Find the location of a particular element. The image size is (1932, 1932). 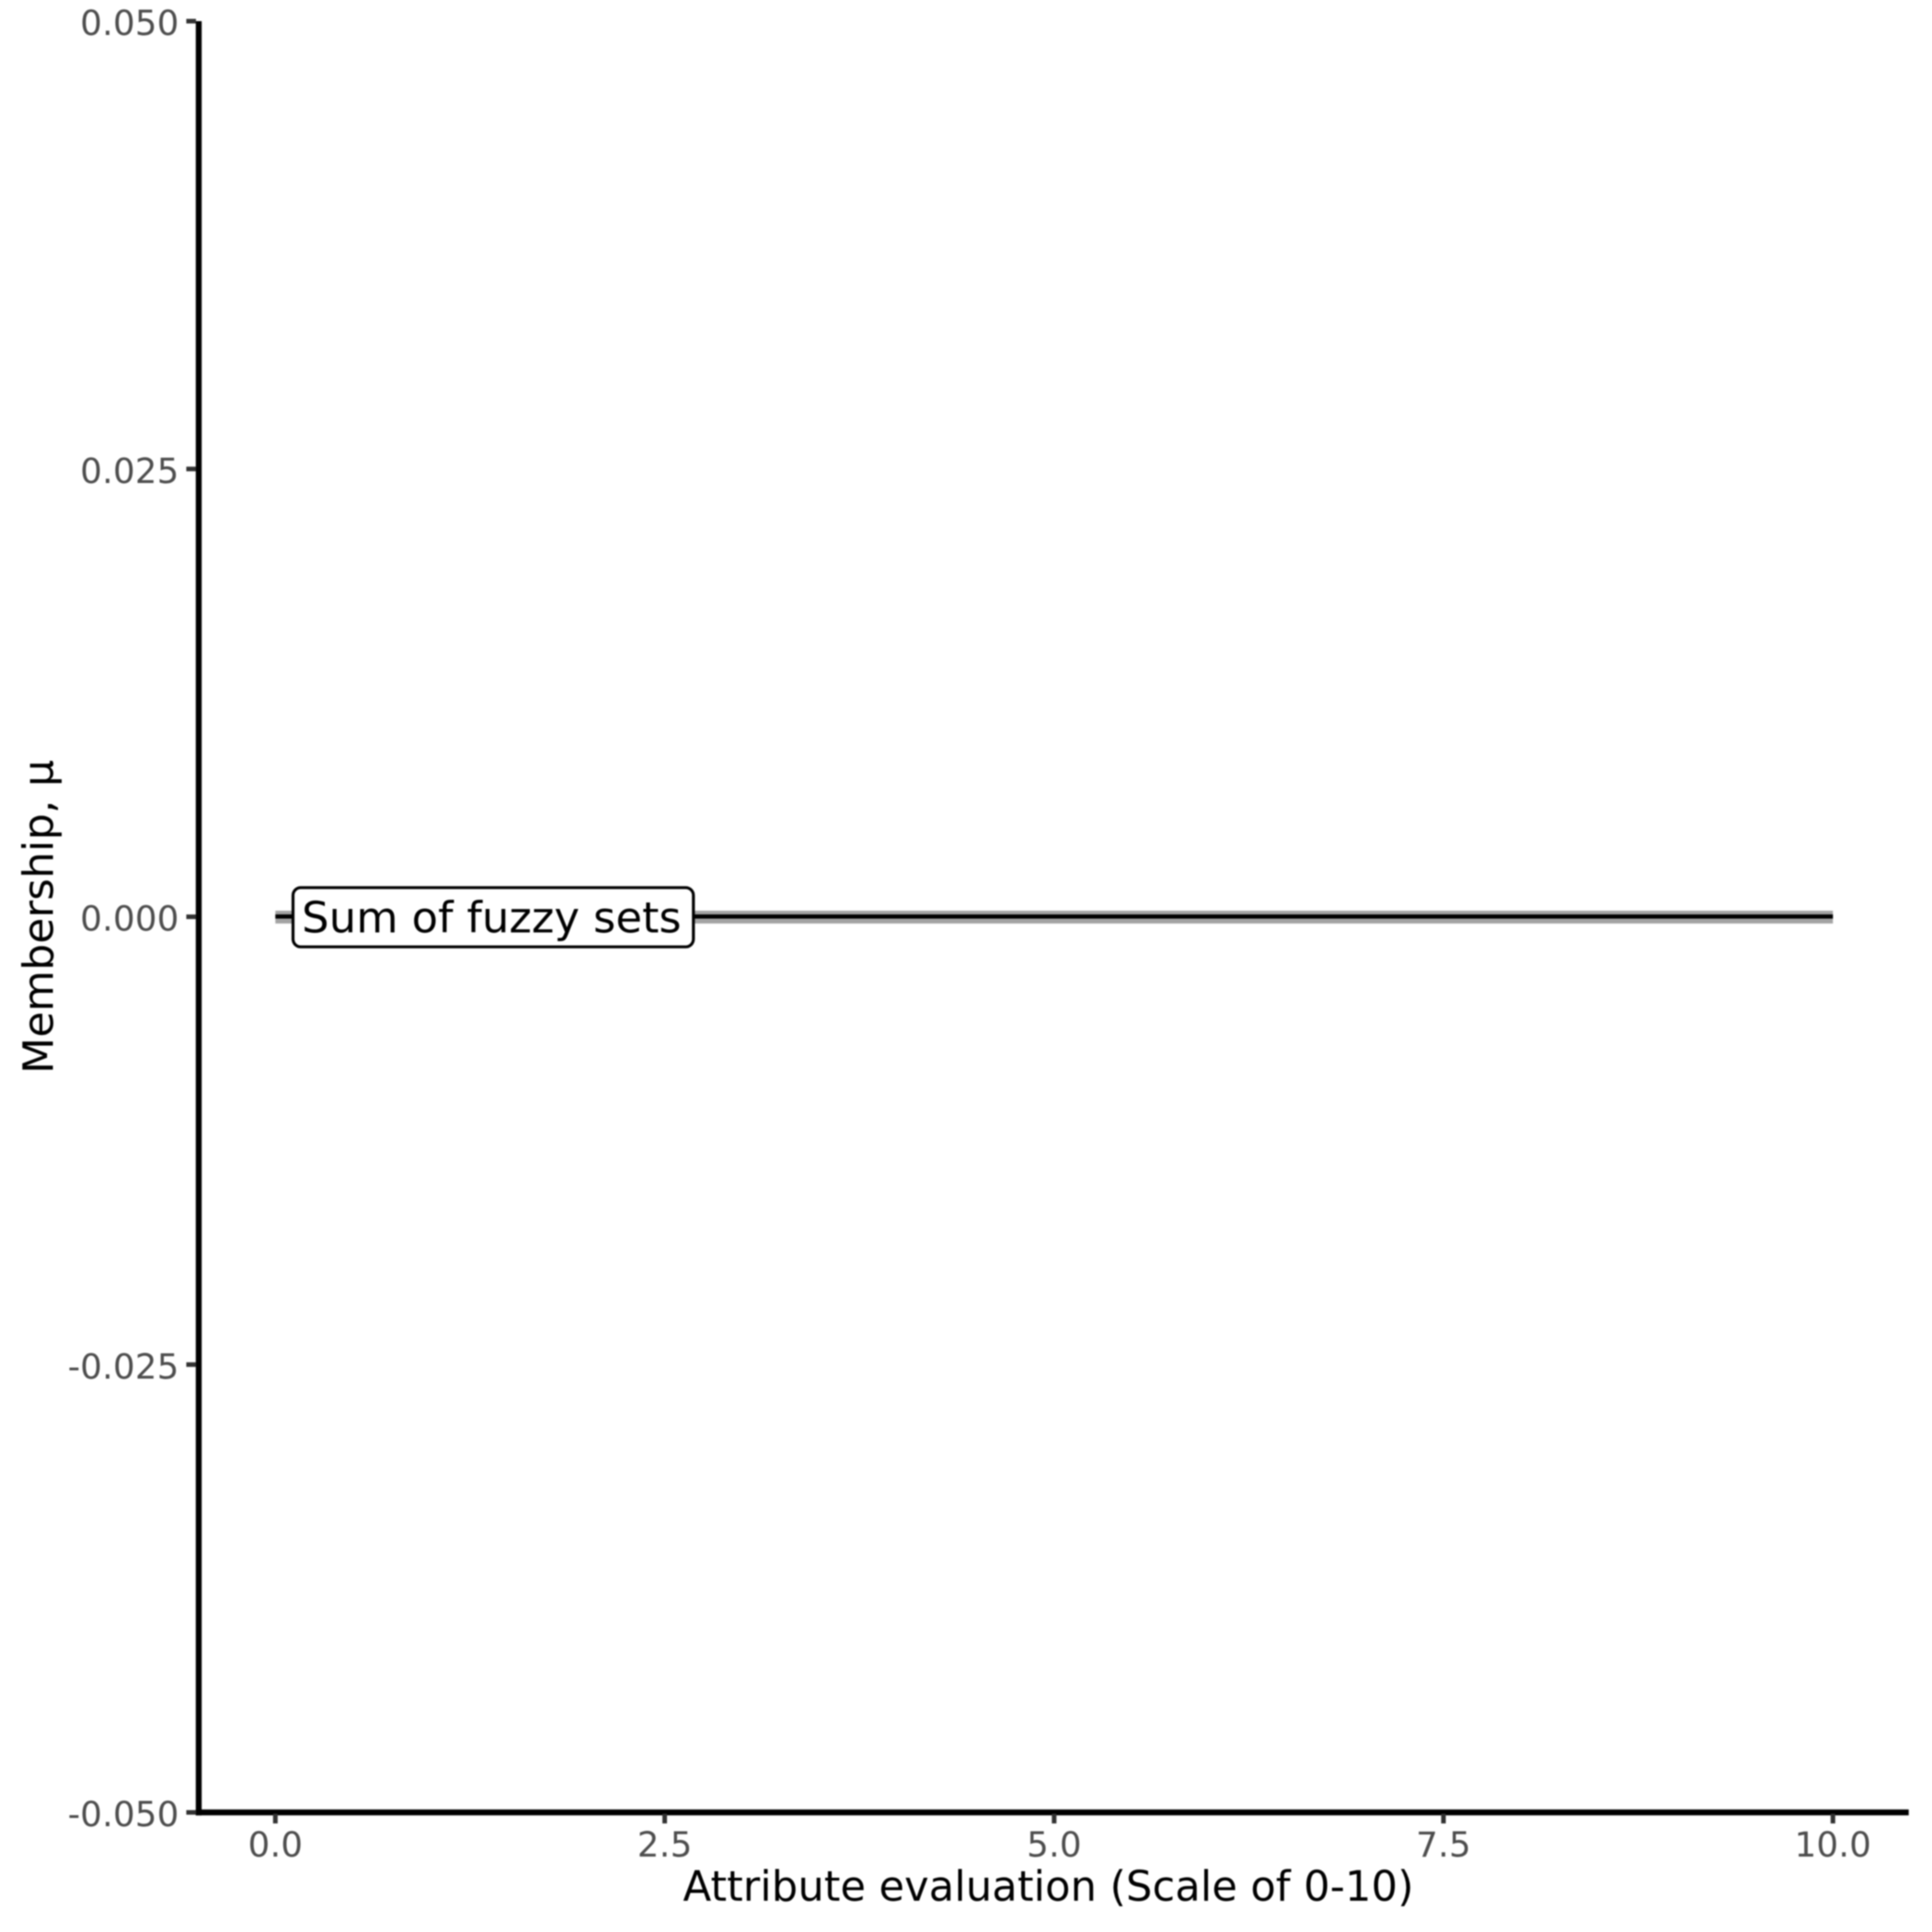

svg-text: 7.5 is located at coordinates (1443, 1844).